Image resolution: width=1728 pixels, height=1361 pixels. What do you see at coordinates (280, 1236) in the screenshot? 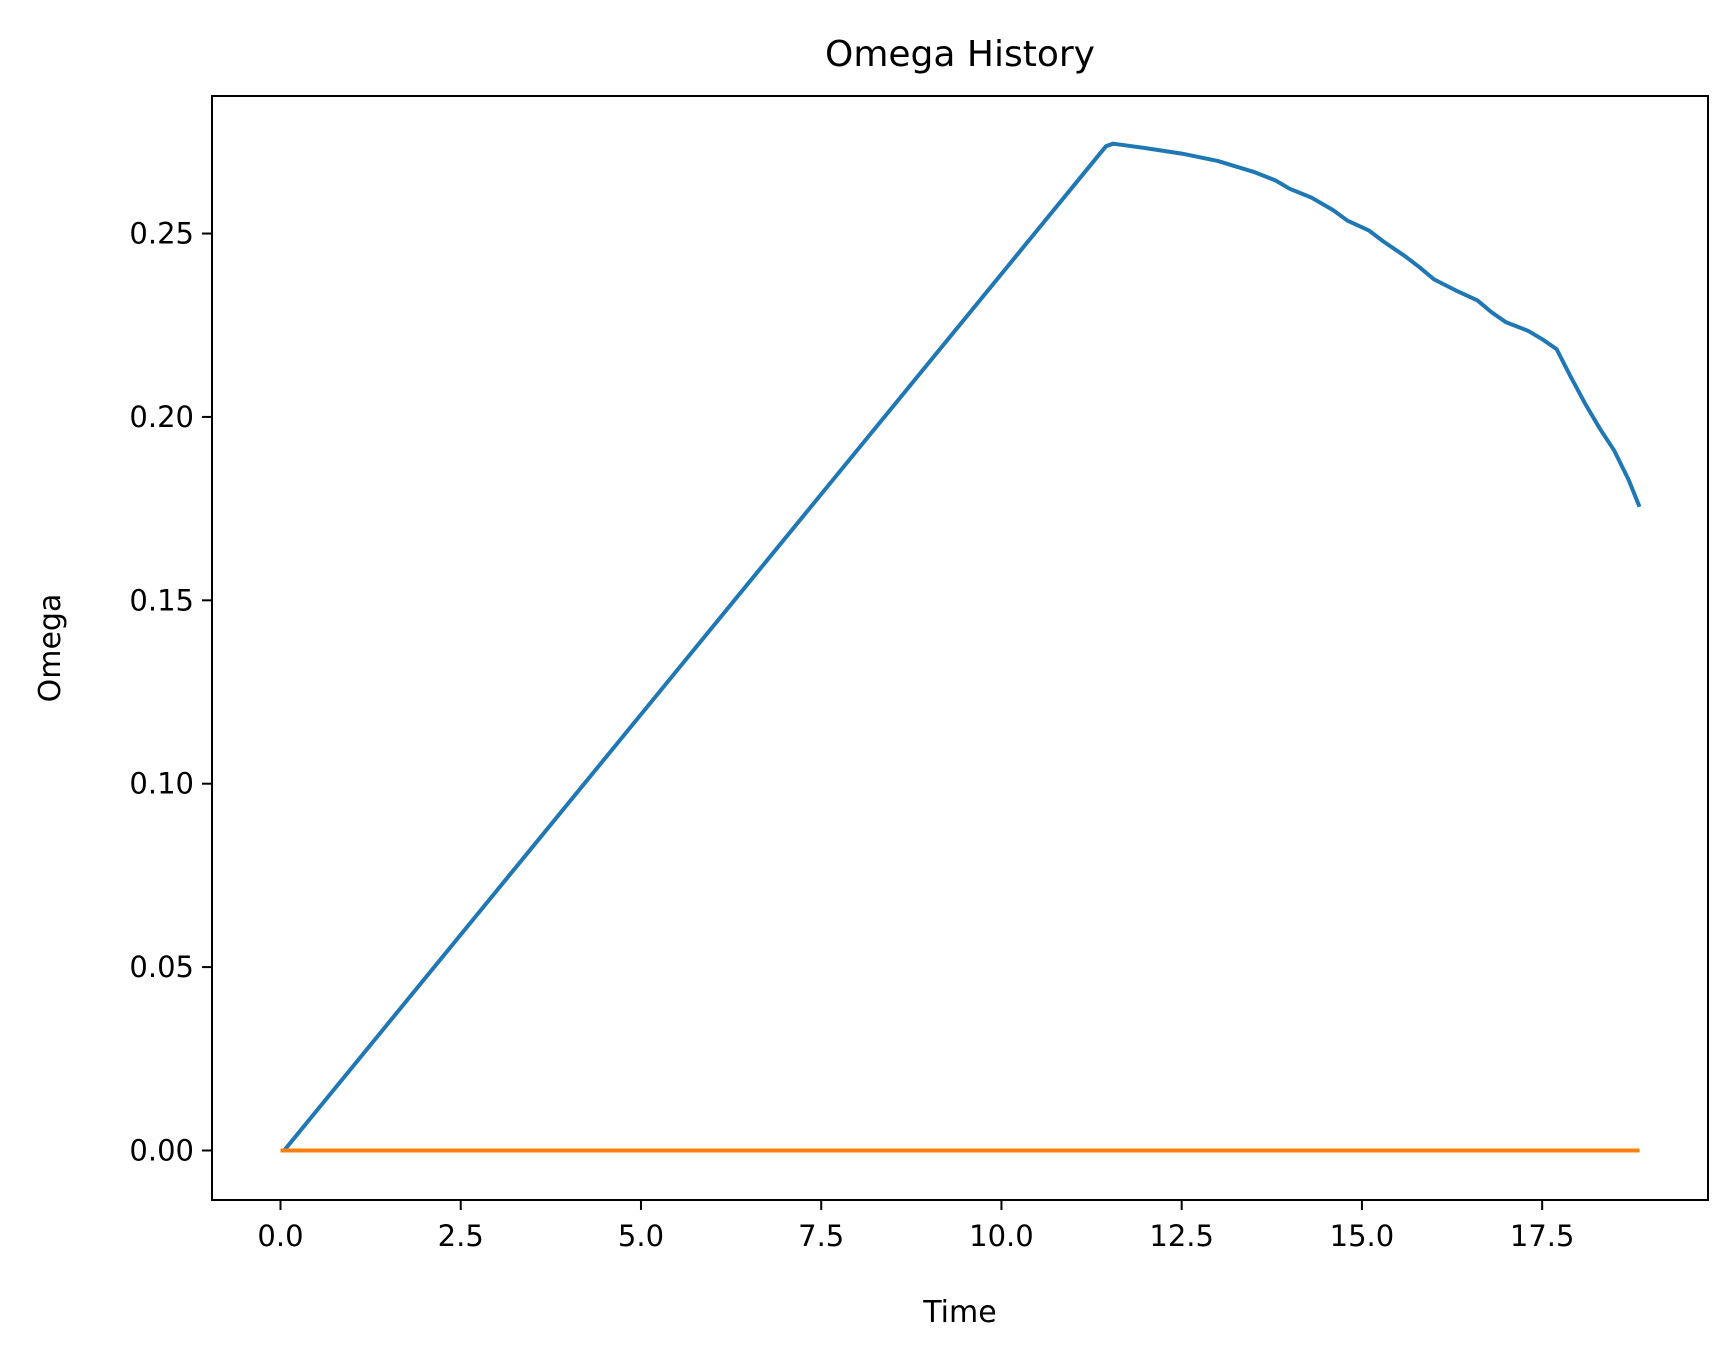
I see `x-tick-label: 0.0` at bounding box center [280, 1236].